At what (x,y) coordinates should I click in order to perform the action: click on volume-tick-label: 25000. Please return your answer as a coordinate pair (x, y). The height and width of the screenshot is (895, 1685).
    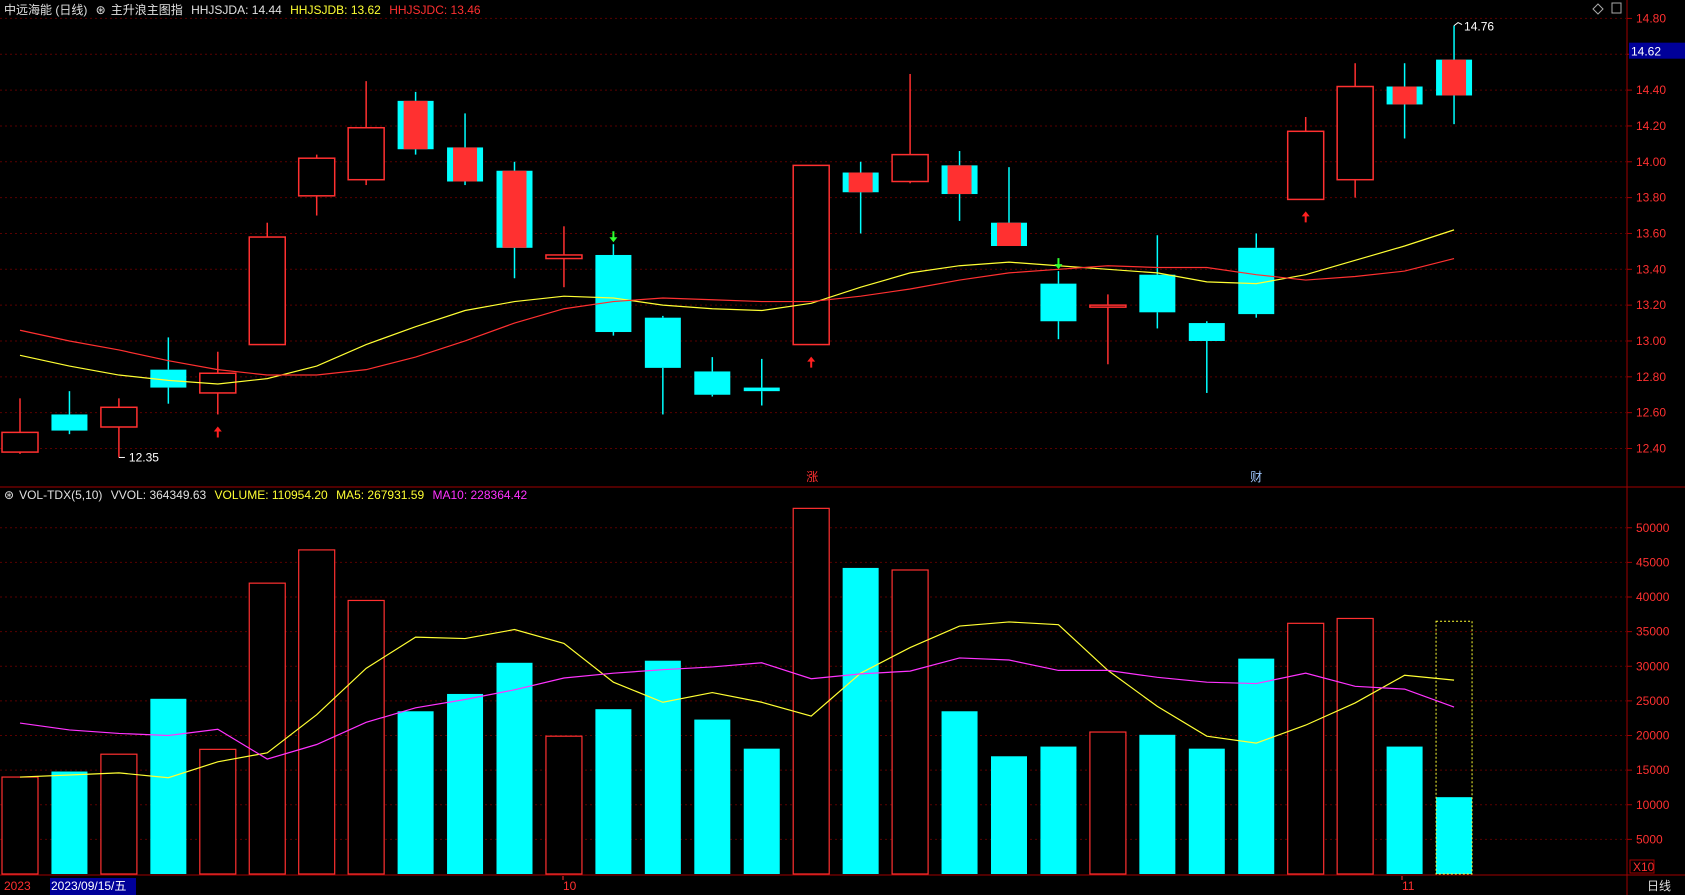
    Looking at the image, I should click on (1653, 701).